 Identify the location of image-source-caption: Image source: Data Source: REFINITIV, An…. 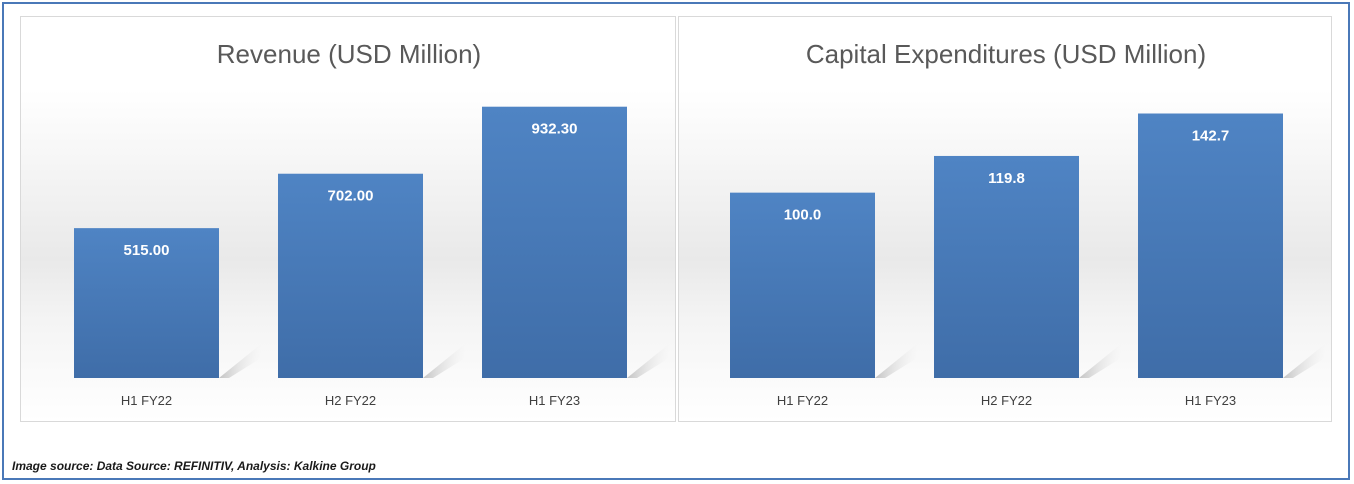
(194, 466).